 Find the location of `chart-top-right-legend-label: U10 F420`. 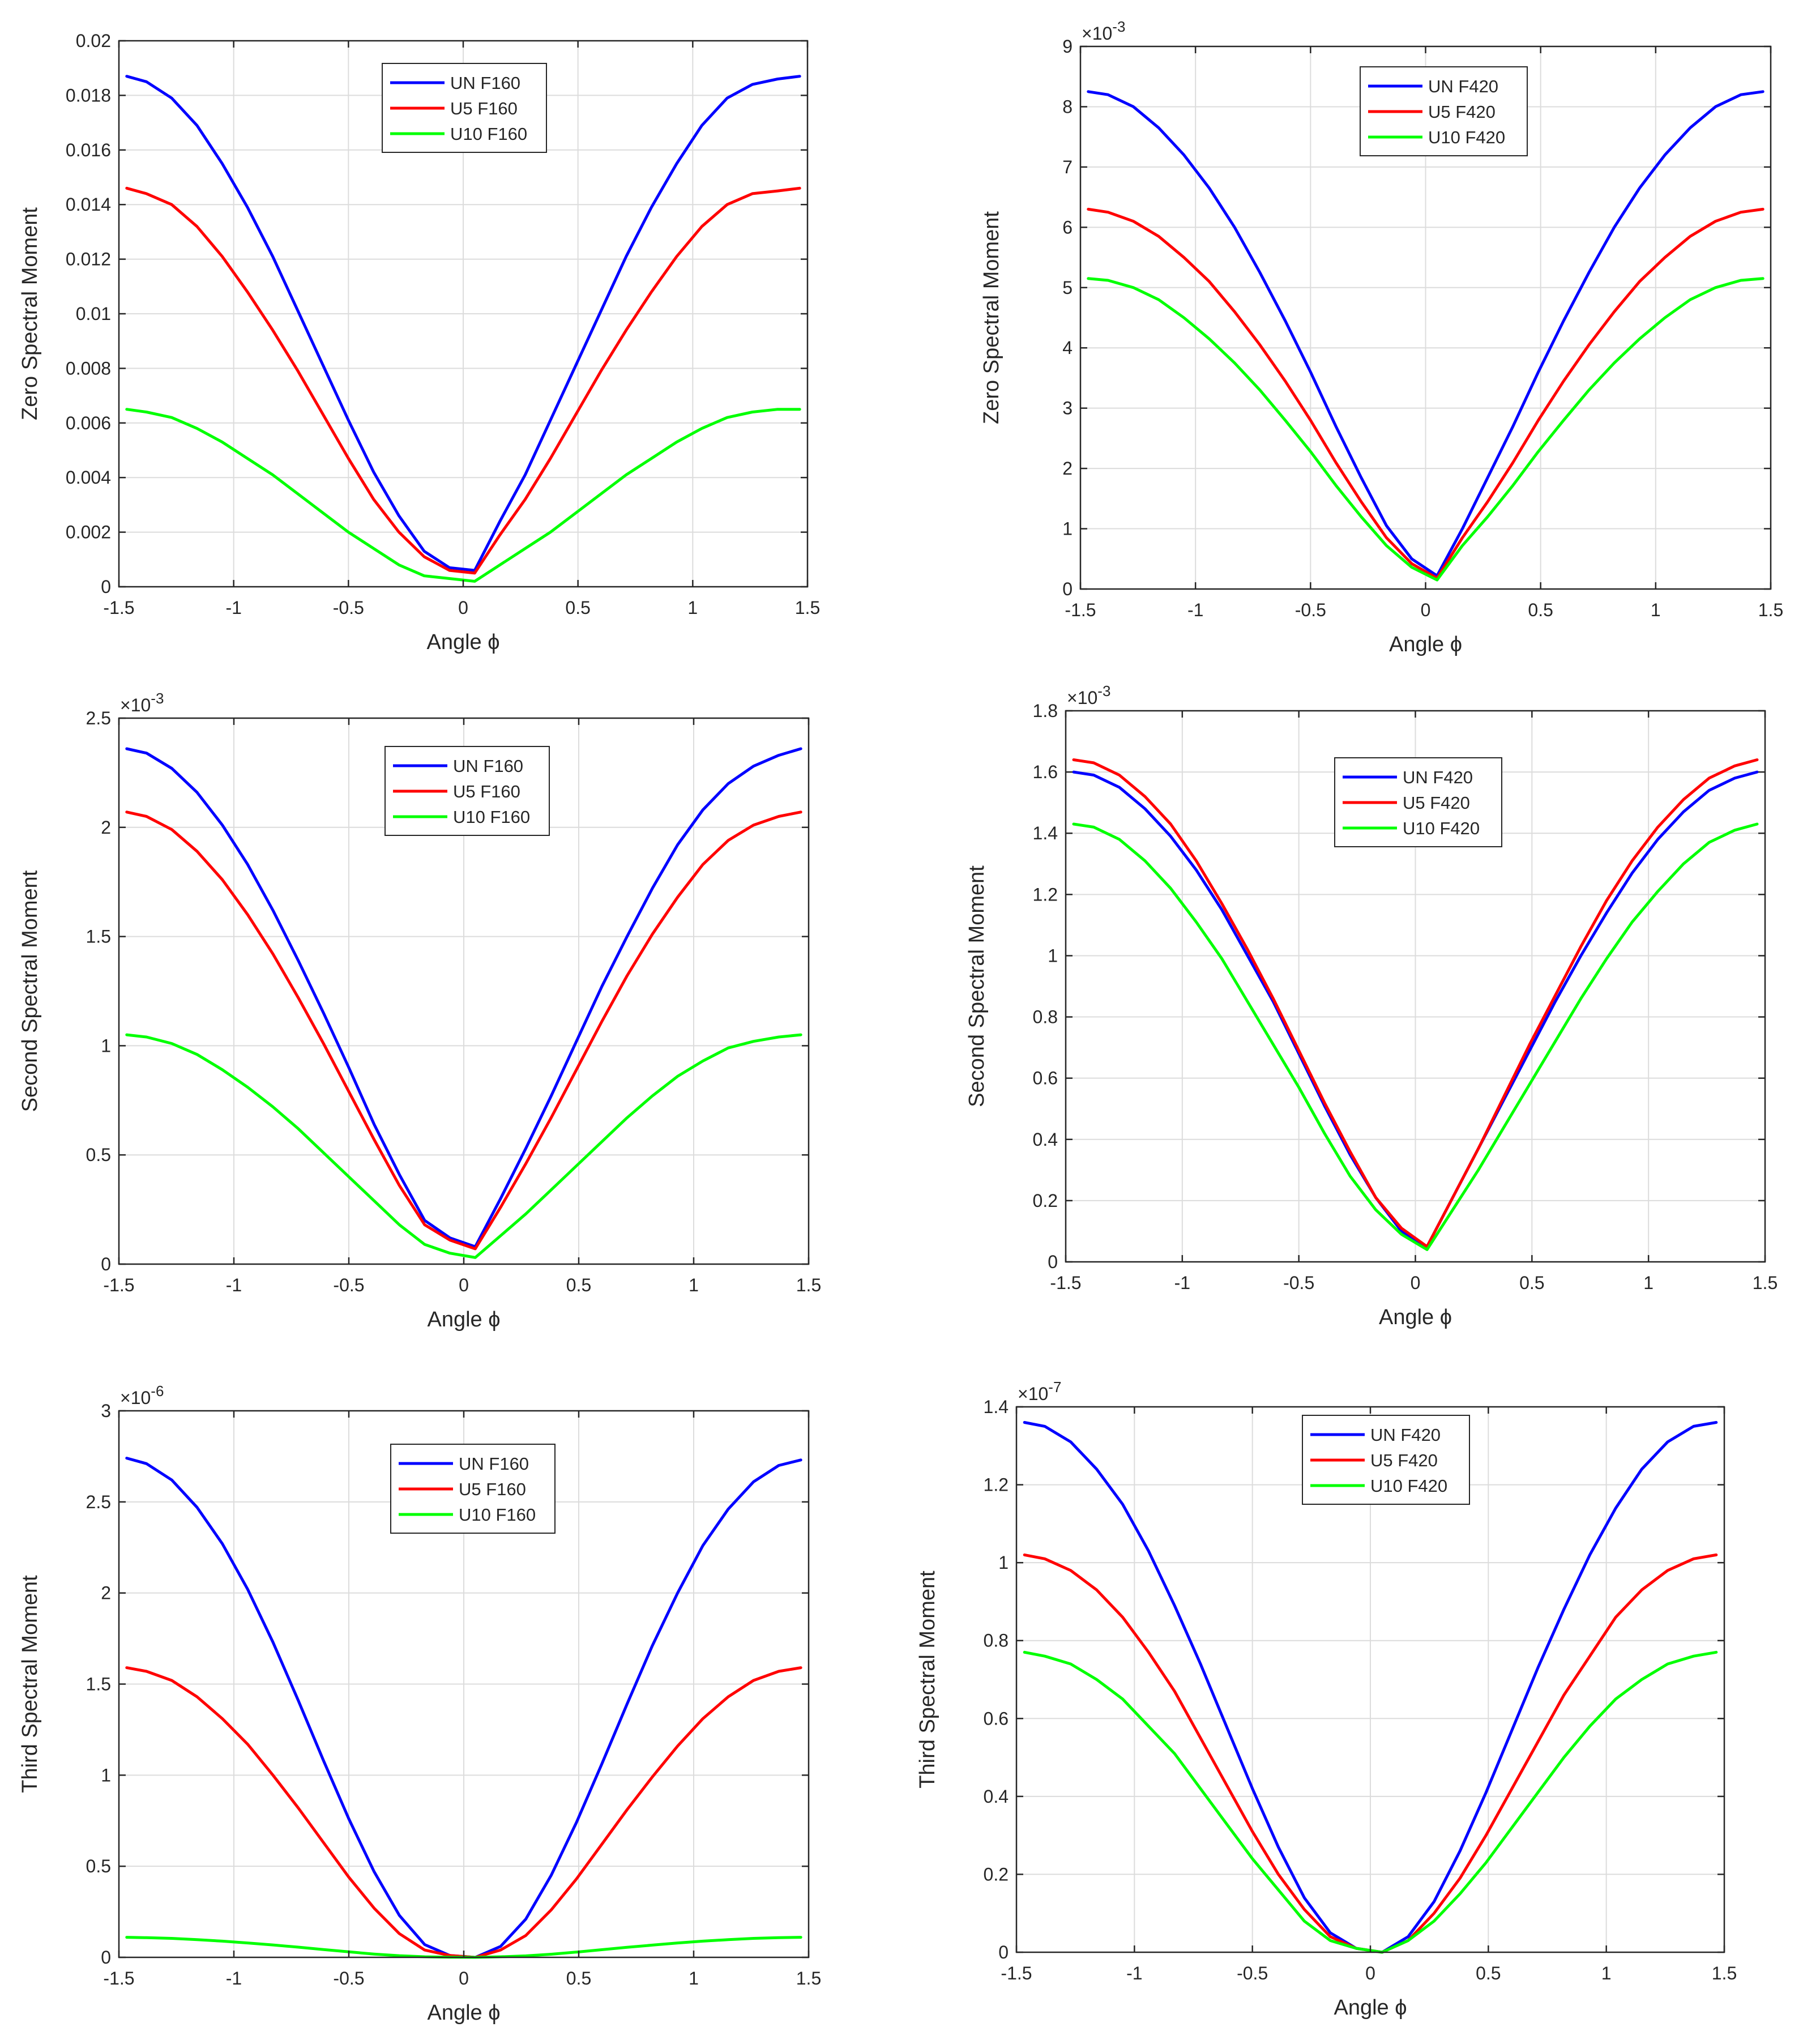

chart-top-right-legend-label: U10 F420 is located at coordinates (1466, 137).